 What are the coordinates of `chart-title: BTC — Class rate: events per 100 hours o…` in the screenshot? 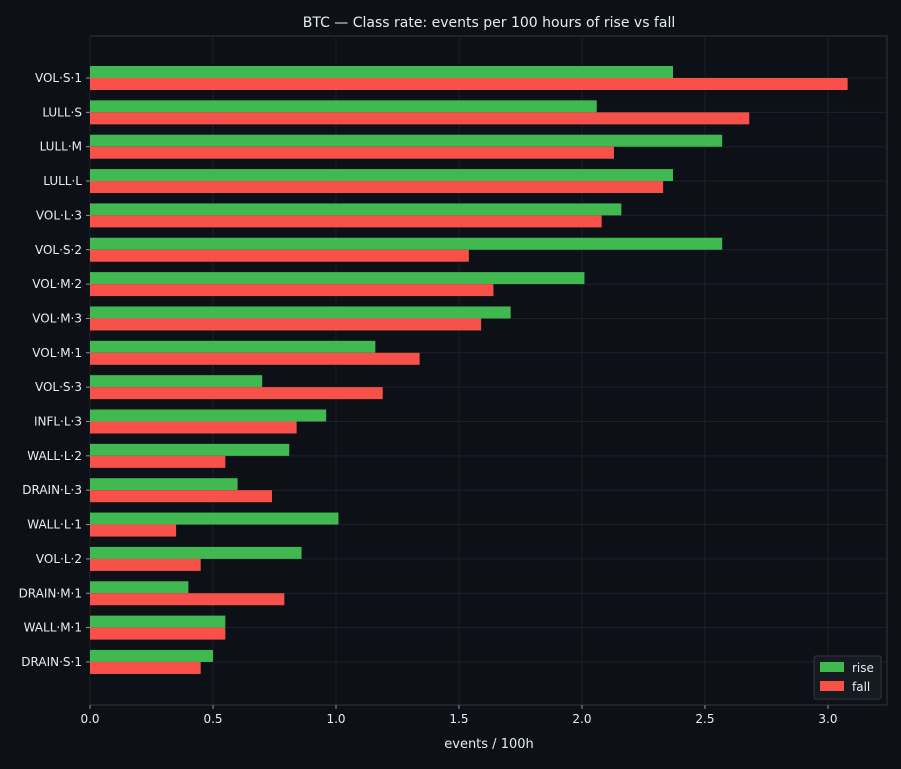 It's located at (489, 23).